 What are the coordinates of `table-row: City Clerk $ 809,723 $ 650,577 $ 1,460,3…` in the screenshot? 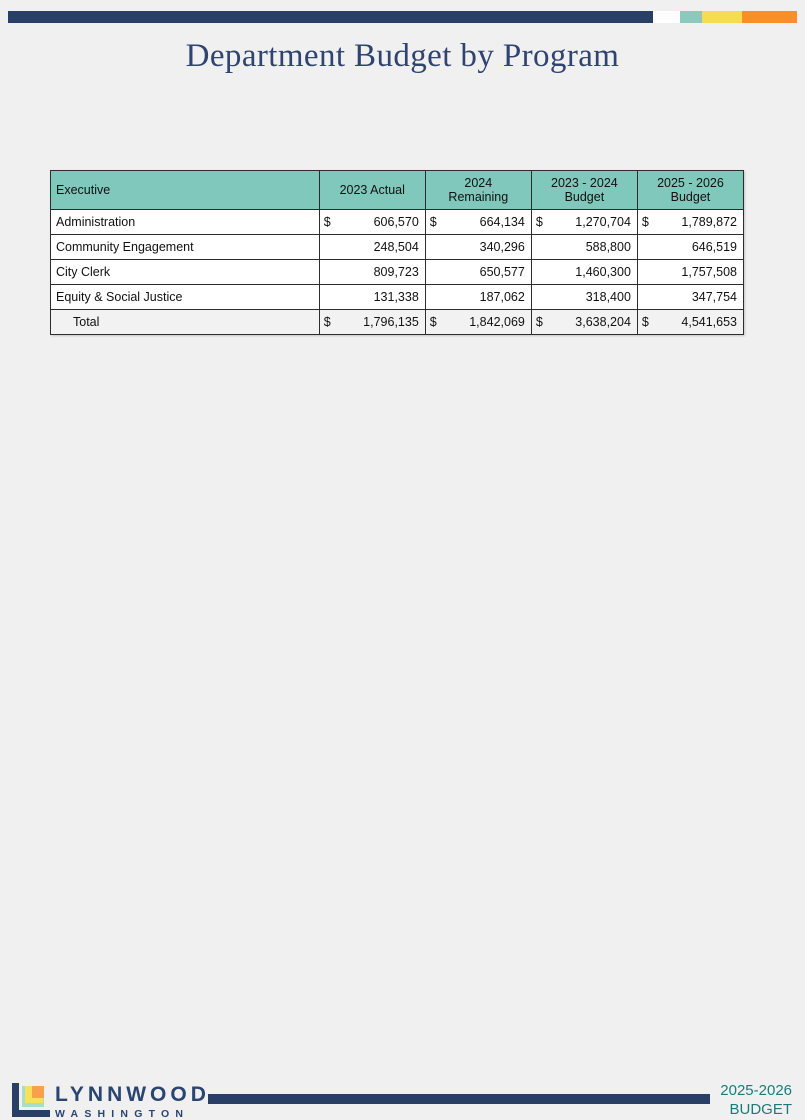 It's located at (397, 272).